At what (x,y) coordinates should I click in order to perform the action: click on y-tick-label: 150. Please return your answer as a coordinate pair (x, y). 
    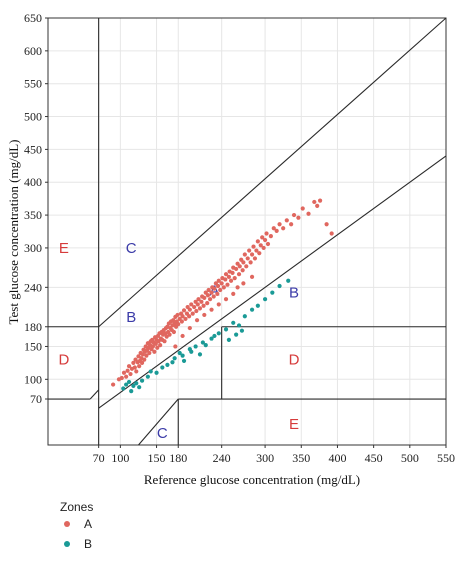
    Looking at the image, I should click on (33, 346).